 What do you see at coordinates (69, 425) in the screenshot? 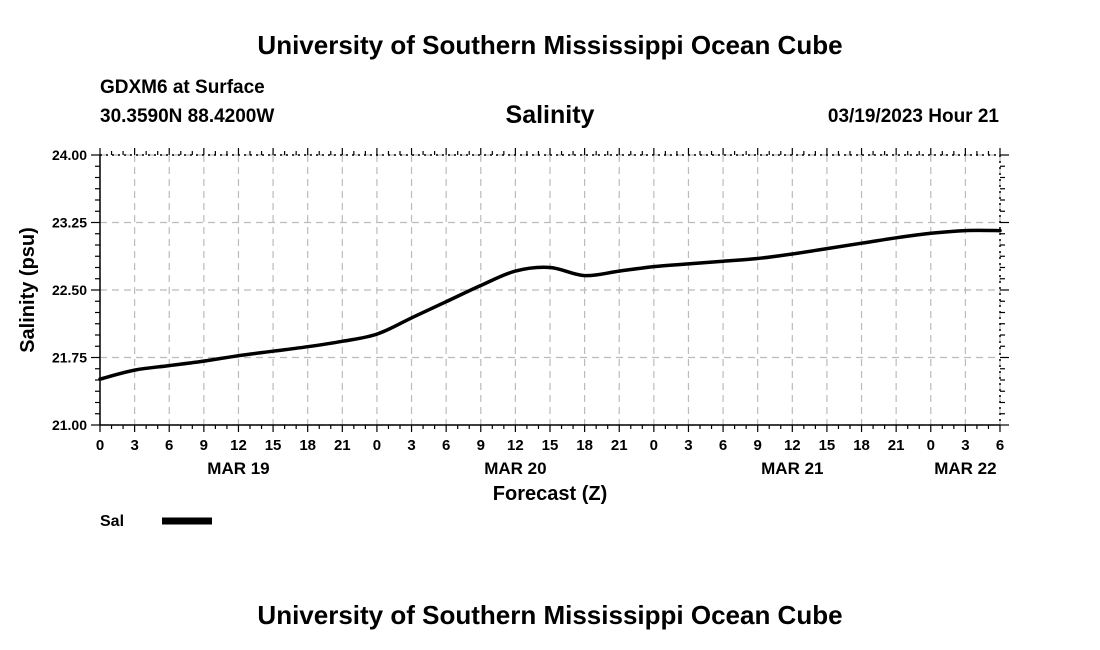
I see `y-tick-label: 21.00` at bounding box center [69, 425].